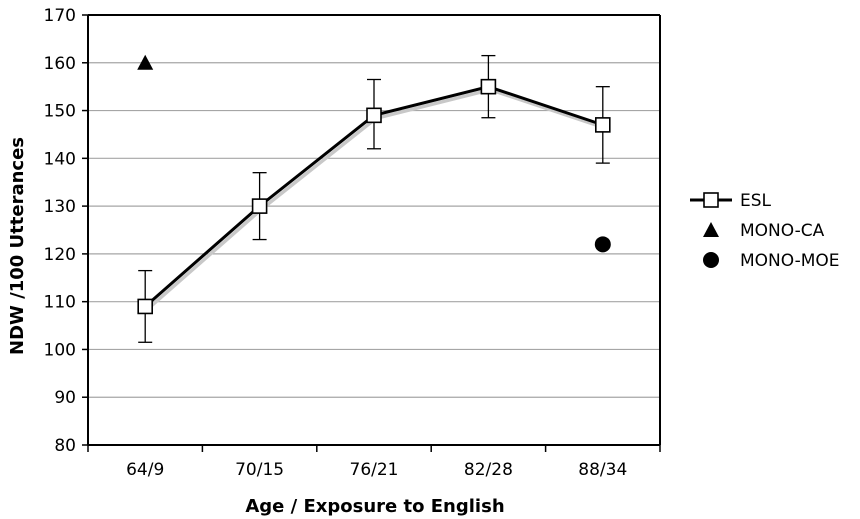 This screenshot has width=860, height=519. I want to click on legend: ESL MONO-CA MONO-MOE, so click(765, 231).